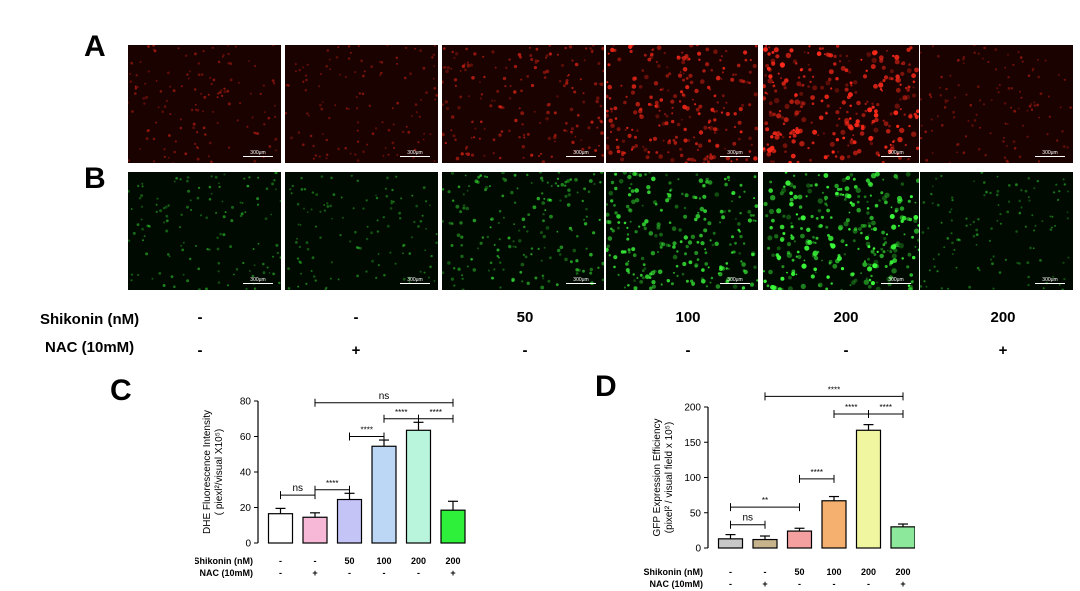  Describe the element at coordinates (692, 408) in the screenshot. I see `y-tick-label: 200` at that location.